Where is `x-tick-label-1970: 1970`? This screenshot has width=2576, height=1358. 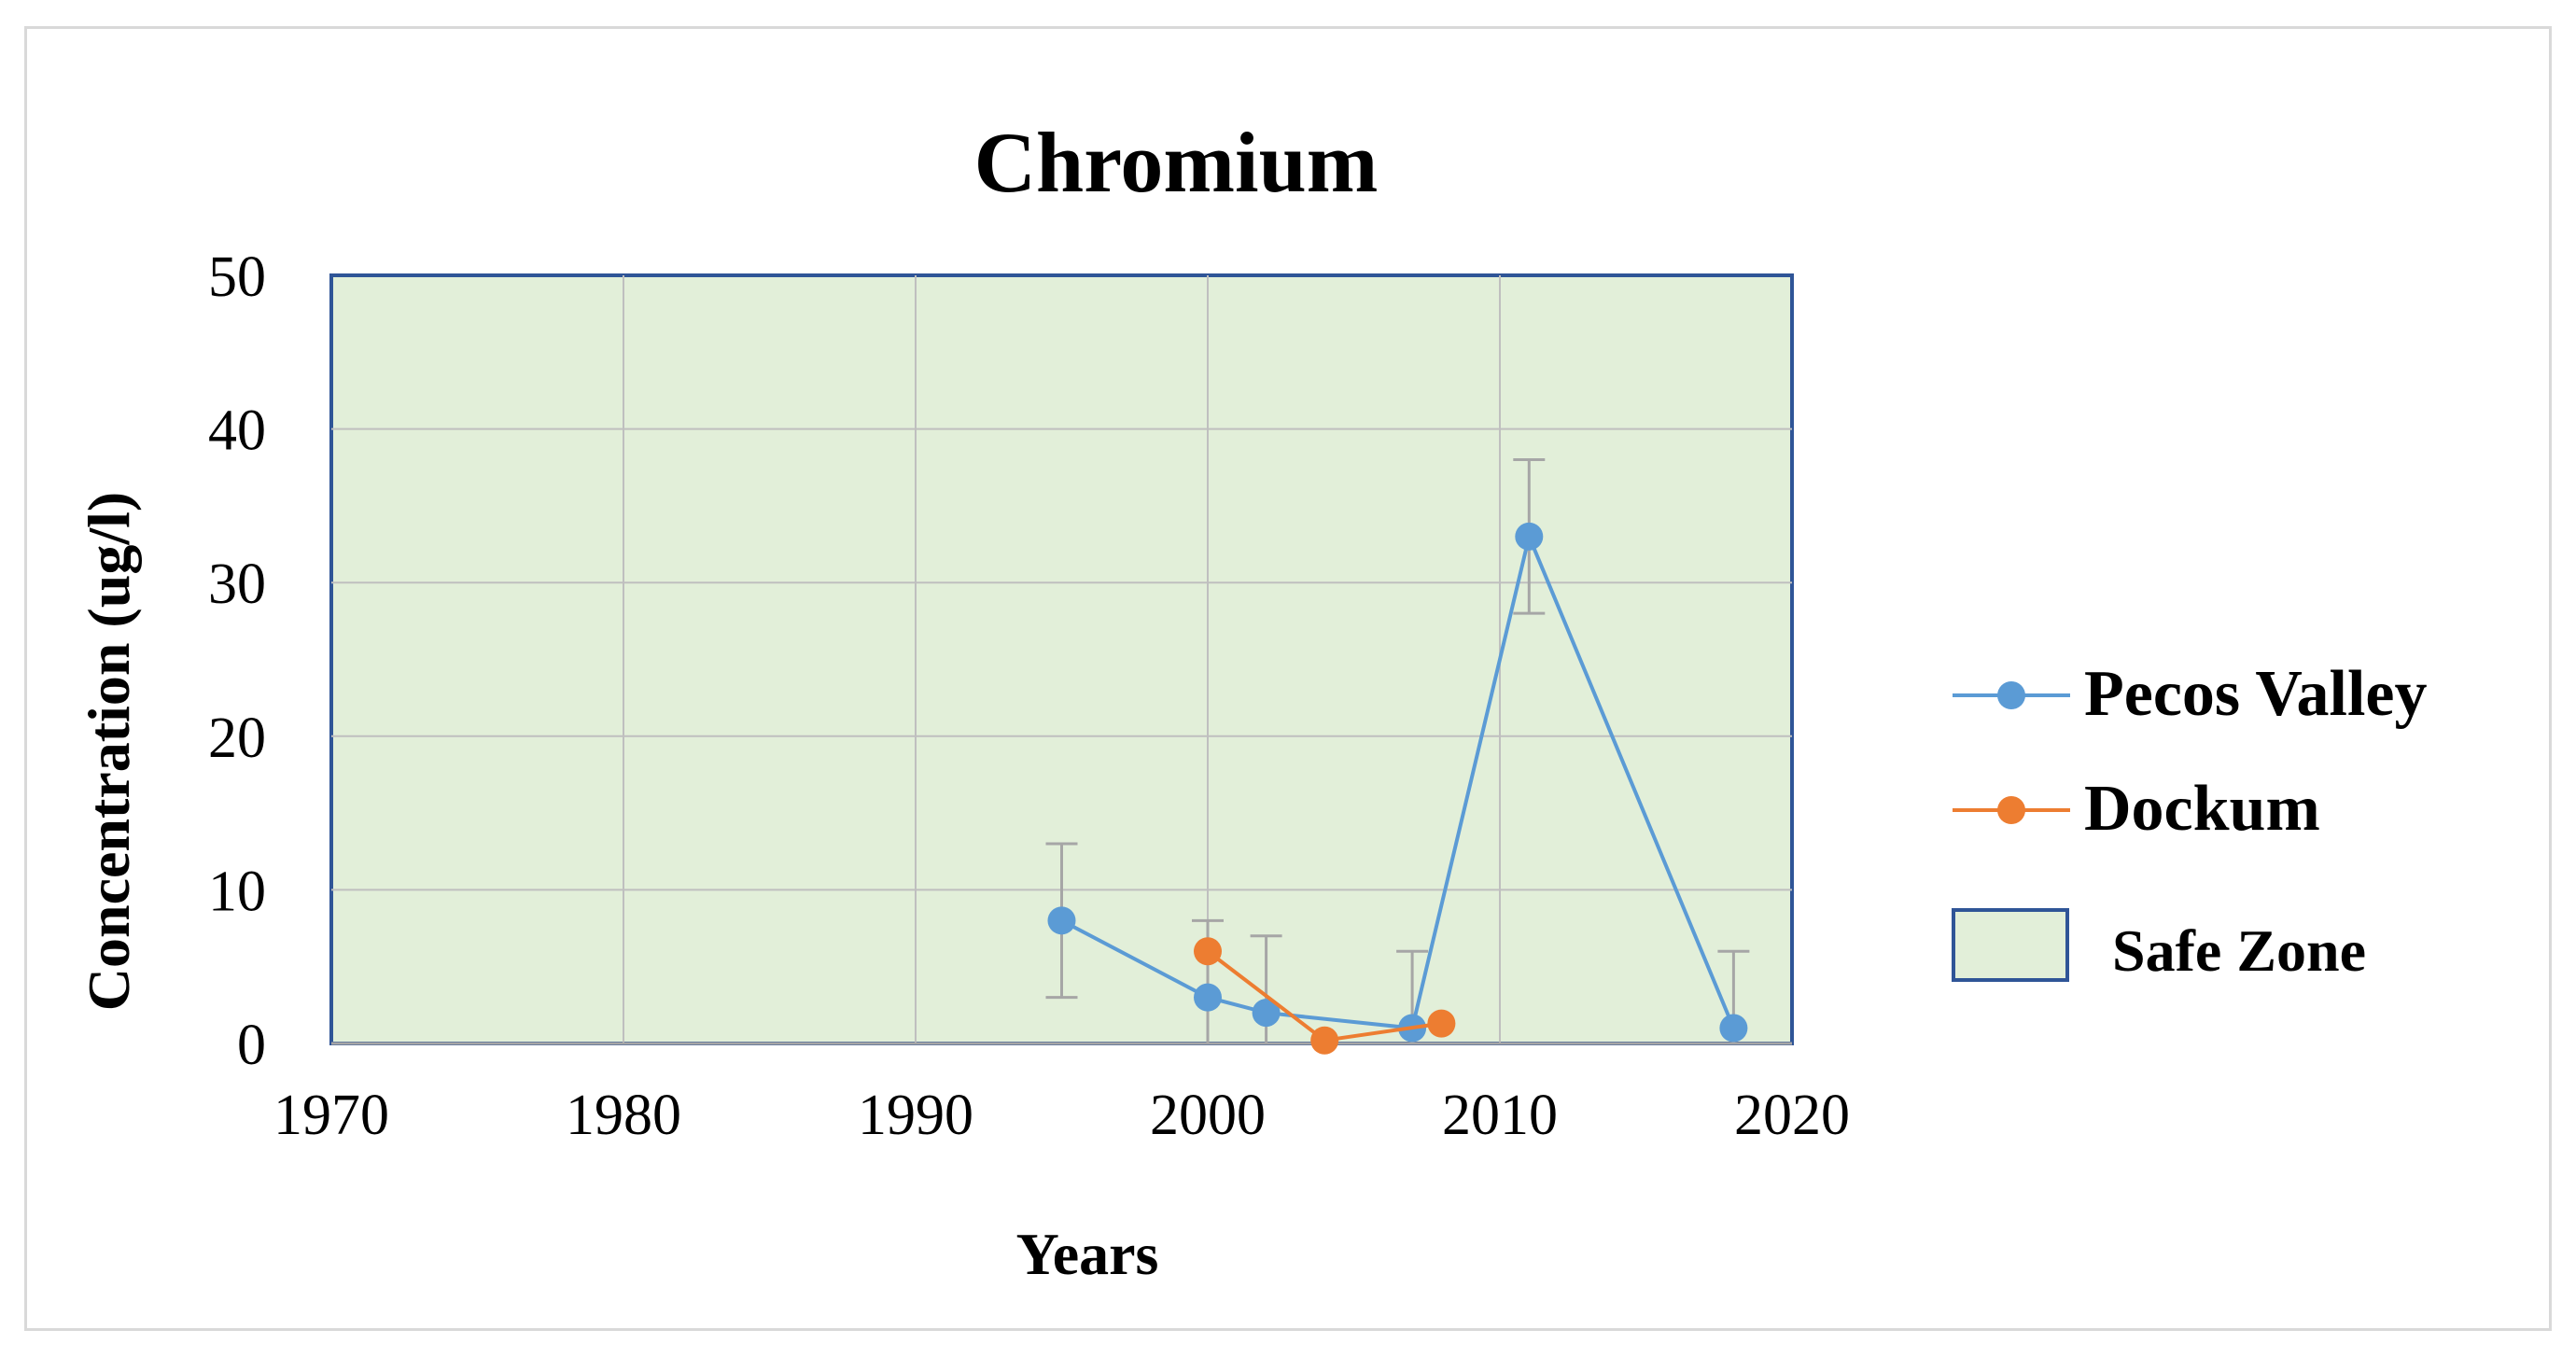 x-tick-label-1970: 1970 is located at coordinates (331, 1115).